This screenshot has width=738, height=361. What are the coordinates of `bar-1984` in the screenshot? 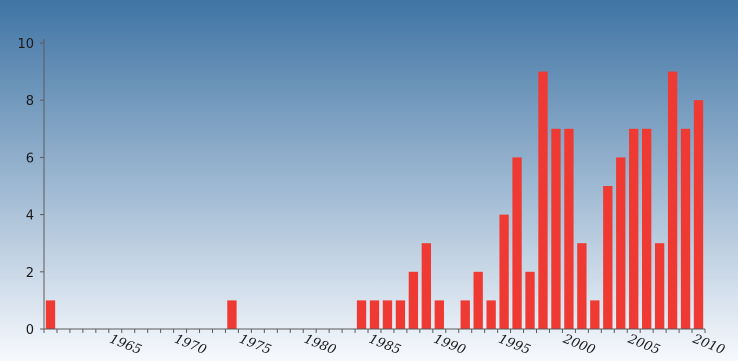 It's located at (361, 314).